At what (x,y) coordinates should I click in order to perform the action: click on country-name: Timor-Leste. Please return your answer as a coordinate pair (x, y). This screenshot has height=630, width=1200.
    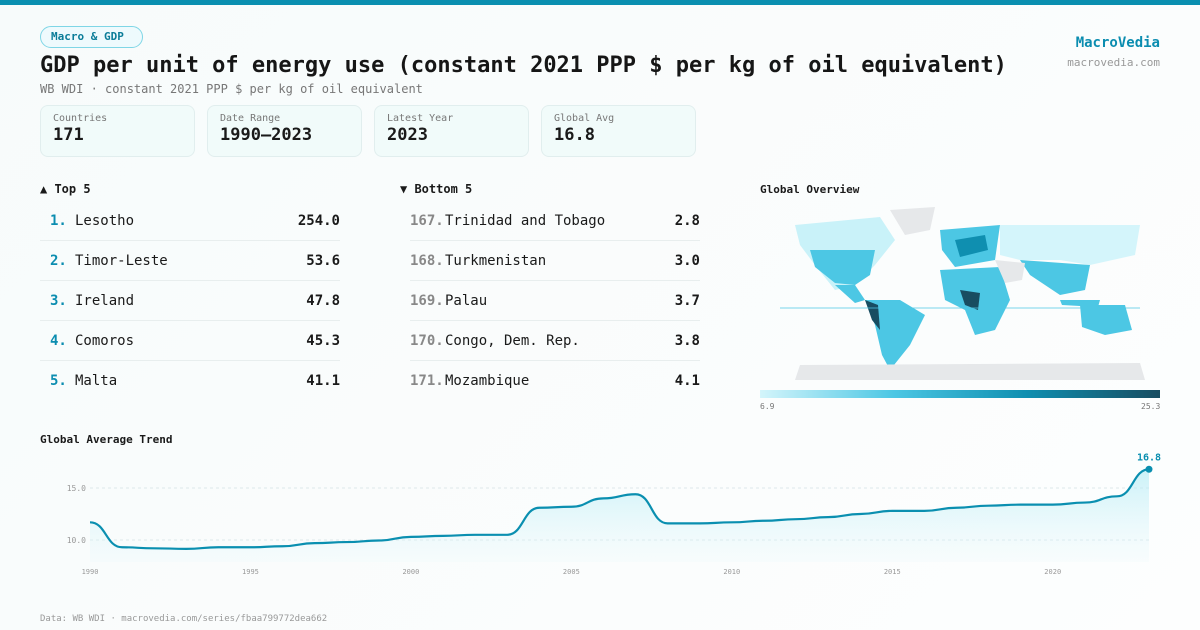
    Looking at the image, I should click on (121, 260).